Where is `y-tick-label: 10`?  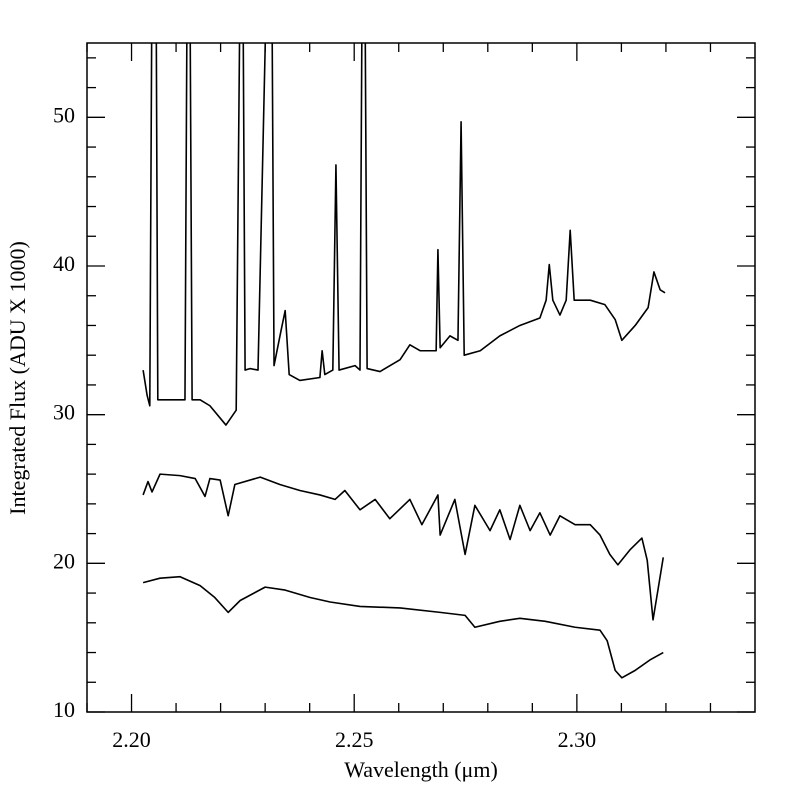
y-tick-label: 10 is located at coordinates (64, 709).